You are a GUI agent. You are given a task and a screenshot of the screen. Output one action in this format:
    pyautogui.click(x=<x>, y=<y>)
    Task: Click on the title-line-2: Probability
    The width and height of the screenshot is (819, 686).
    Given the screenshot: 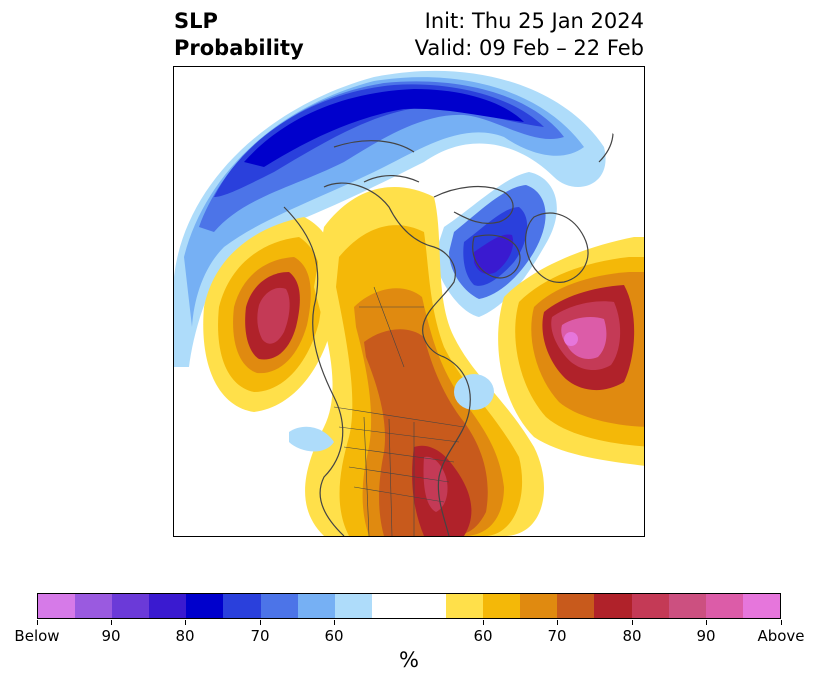 What is the action you would take?
    pyautogui.click(x=239, y=48)
    